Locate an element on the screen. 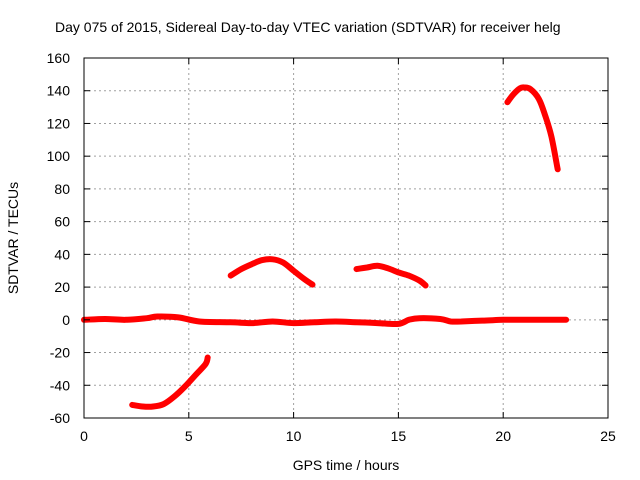  x-tick-label: 25 is located at coordinates (608, 436).